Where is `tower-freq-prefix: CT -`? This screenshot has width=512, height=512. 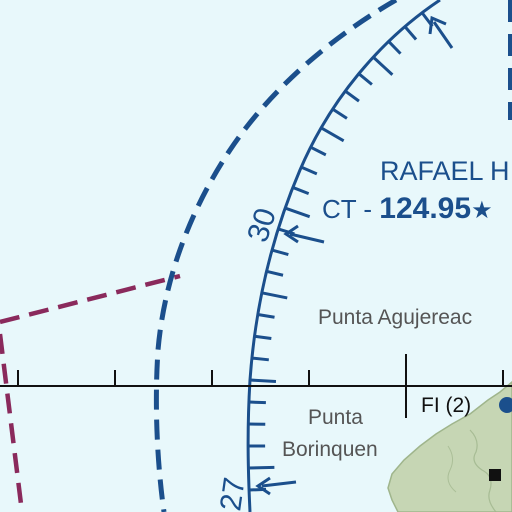
tower-freq-prefix: CT - is located at coordinates (350, 209).